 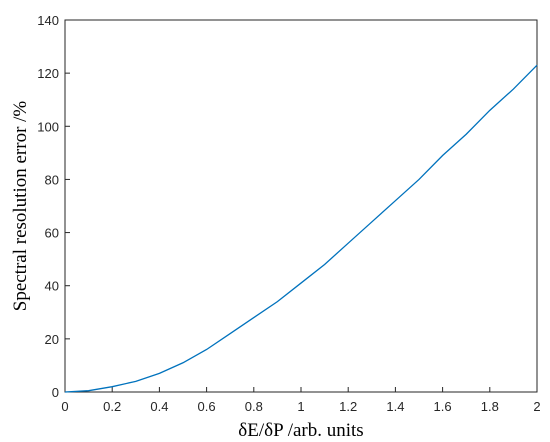 I want to click on x-tick-label: 0.8, so click(x=254, y=406).